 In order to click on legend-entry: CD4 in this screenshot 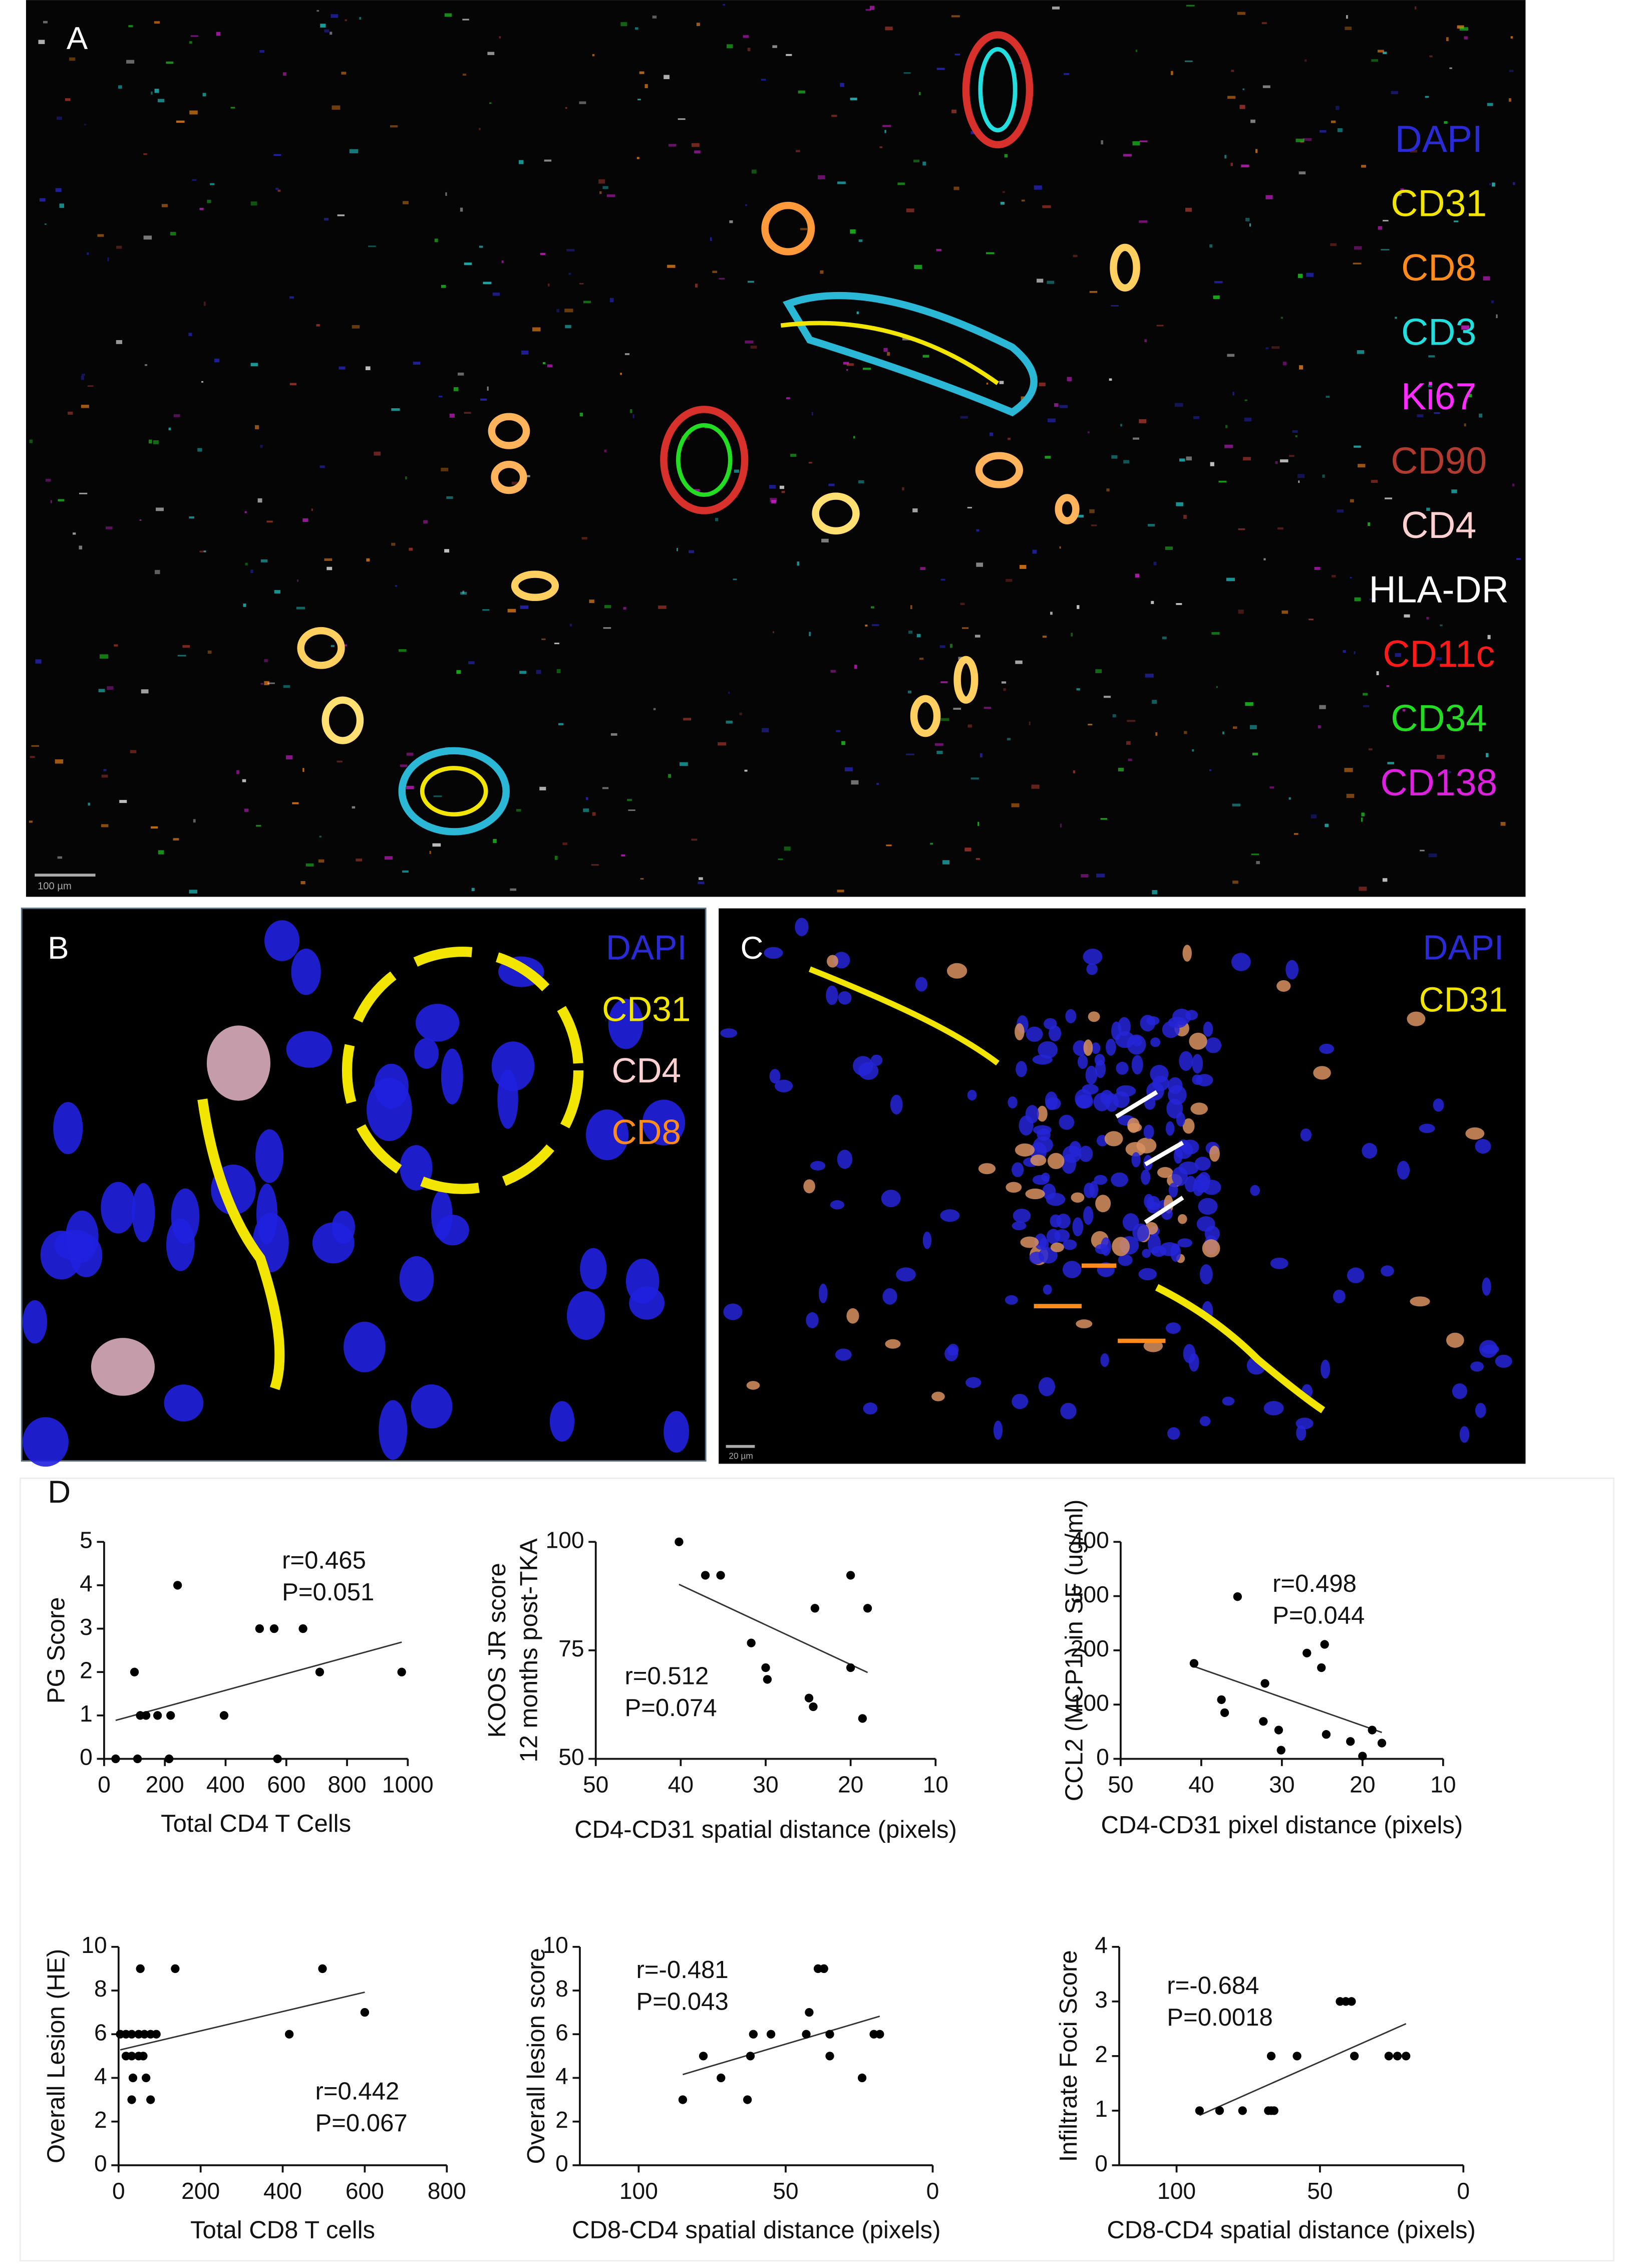, I will do `click(1438, 525)`.